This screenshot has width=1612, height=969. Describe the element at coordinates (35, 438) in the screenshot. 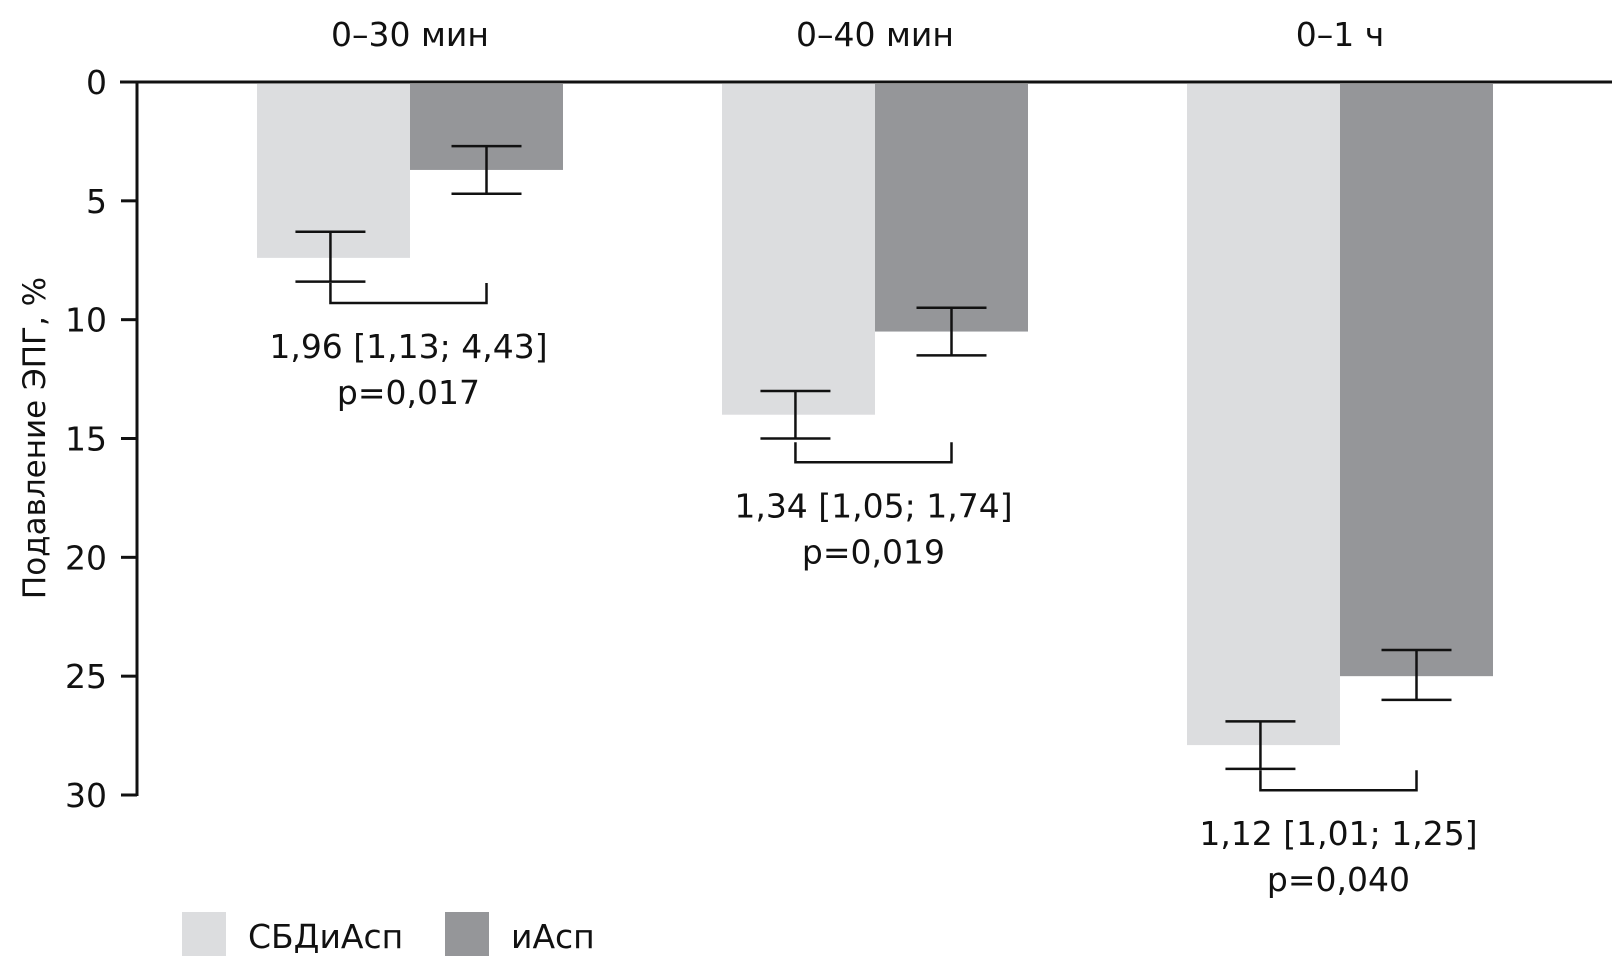

I see `y-axis-title: Подавление ЭПГ, %` at that location.